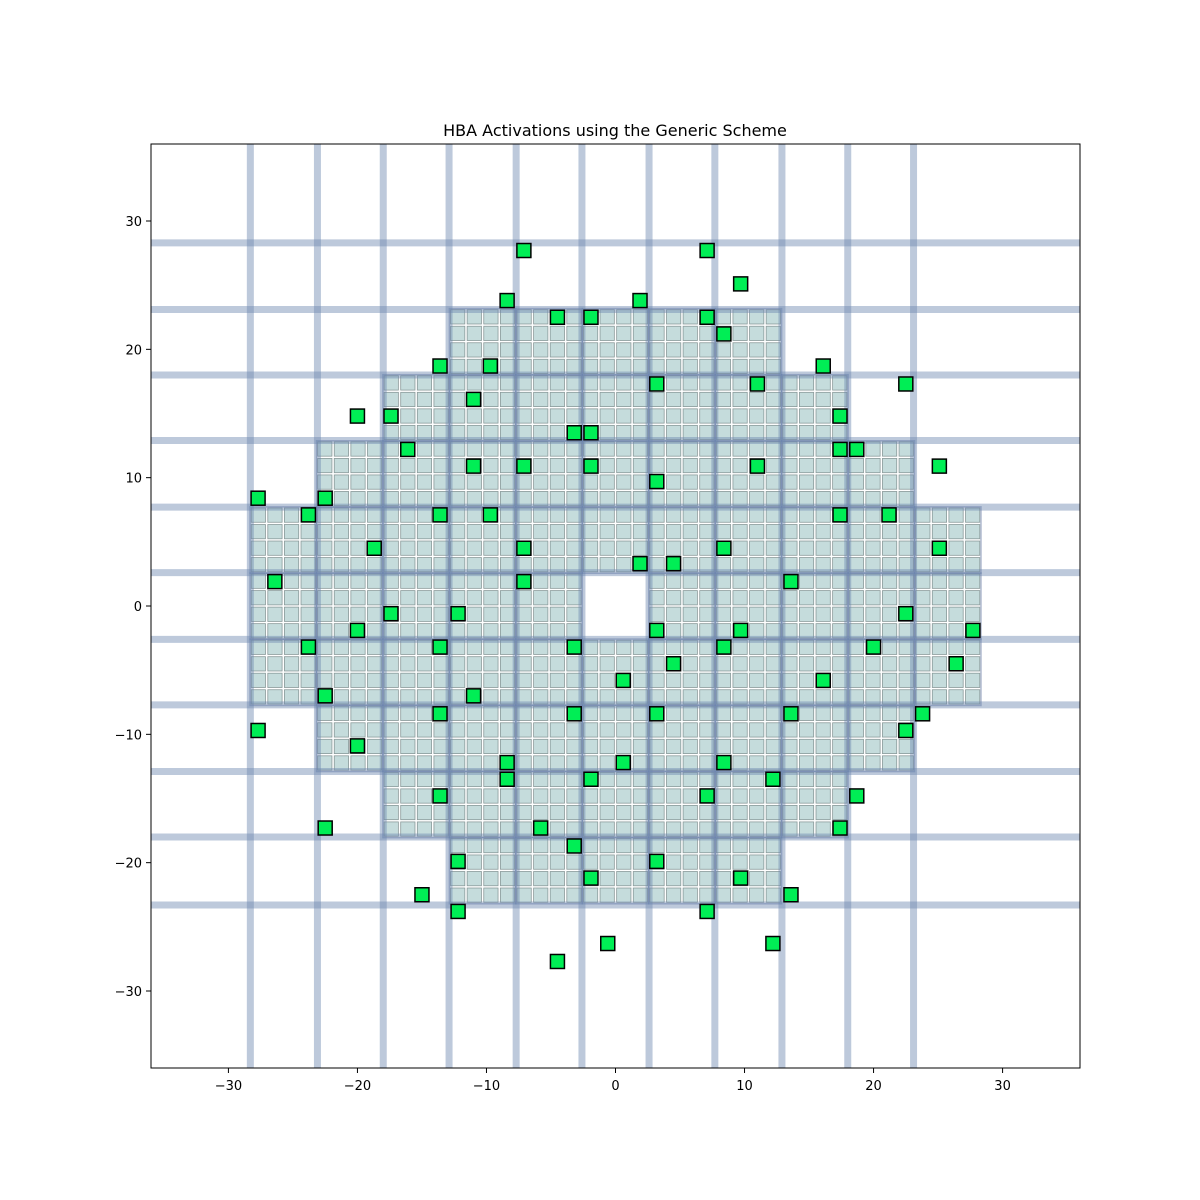  Describe the element at coordinates (357, 1086) in the screenshot. I see `x-tick-label: −20` at that location.